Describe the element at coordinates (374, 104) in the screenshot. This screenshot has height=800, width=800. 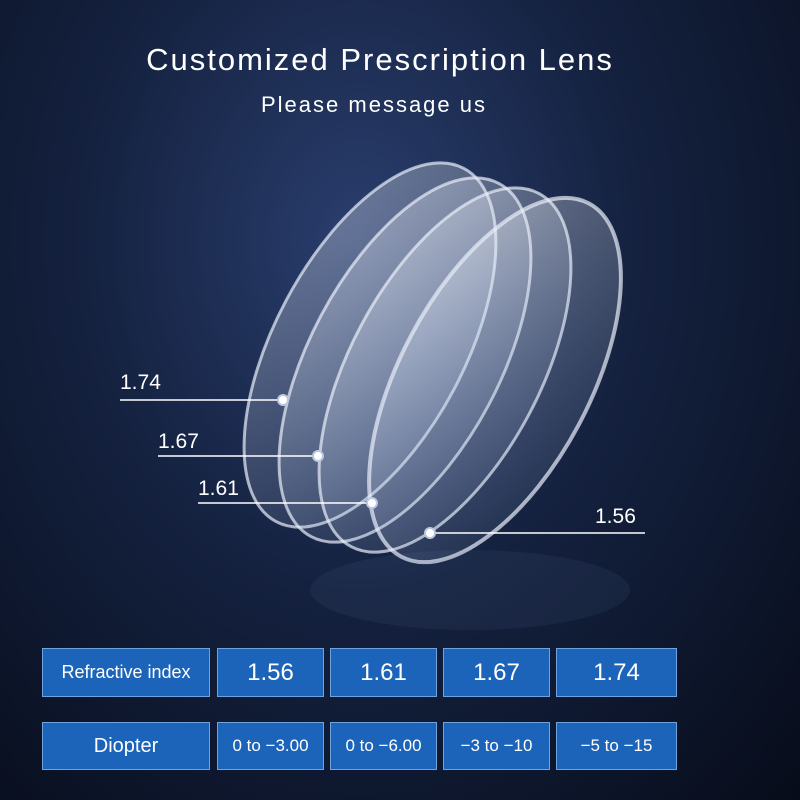
I see `subtitle: Please message us` at that location.